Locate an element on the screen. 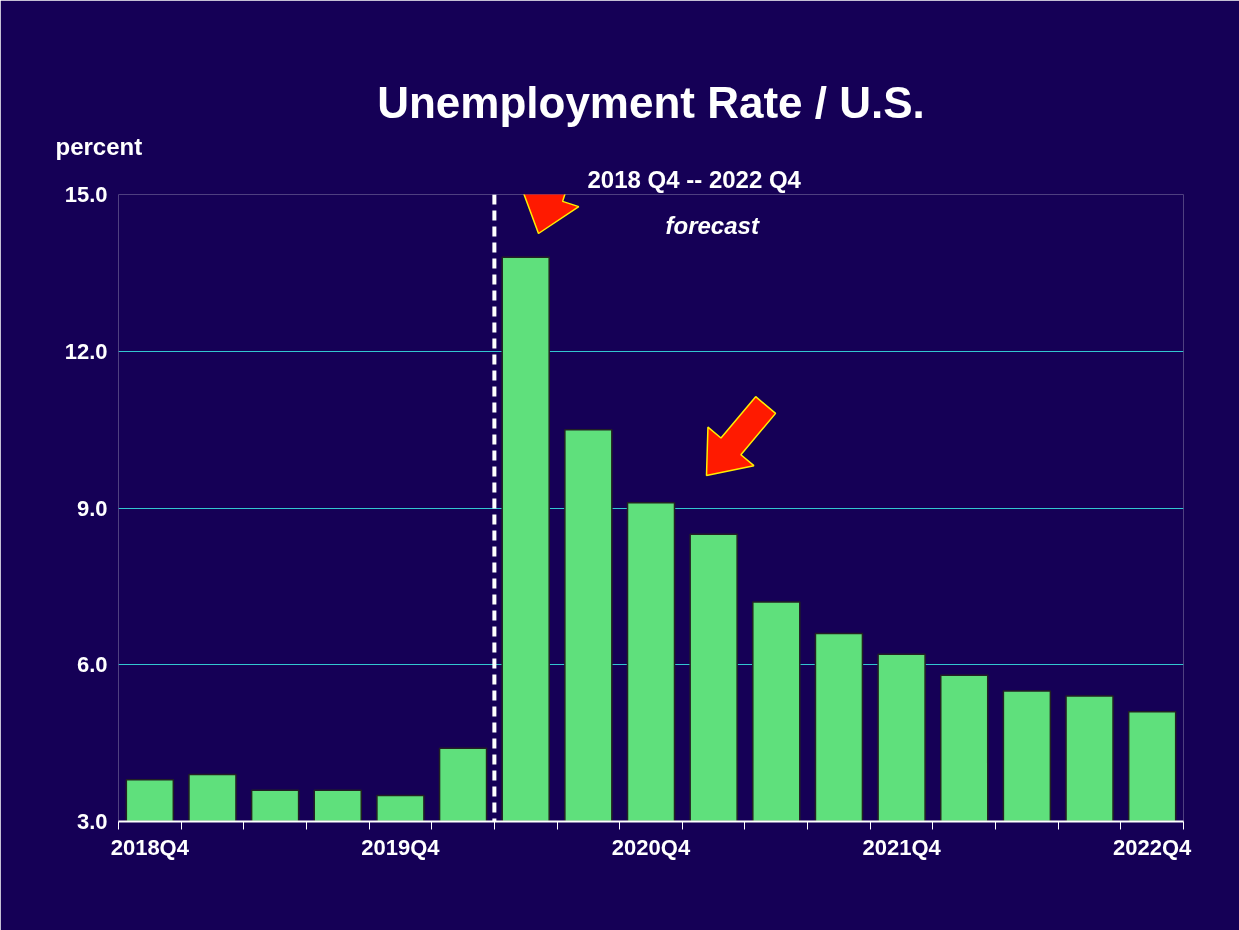 Image resolution: width=1239 pixels, height=930 pixels. y-tick-label: 6.0 is located at coordinates (92, 665).